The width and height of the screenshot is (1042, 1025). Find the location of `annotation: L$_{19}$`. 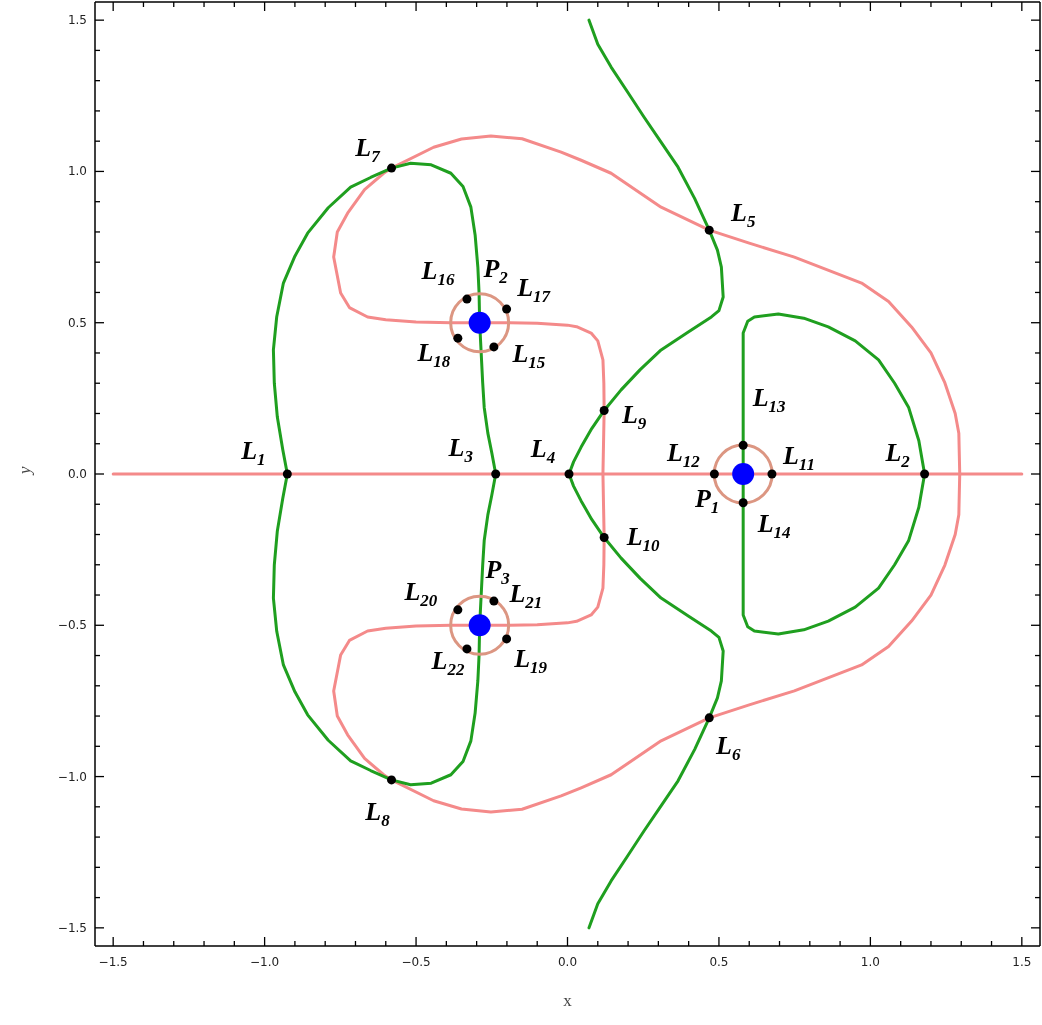

annotation: L$_{19}$ is located at coordinates (530, 660).